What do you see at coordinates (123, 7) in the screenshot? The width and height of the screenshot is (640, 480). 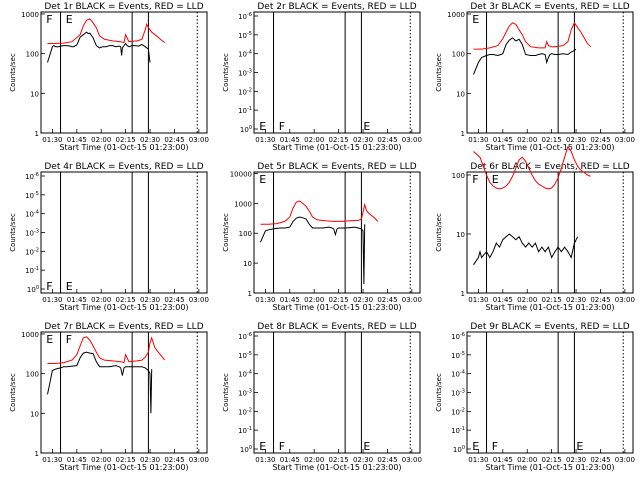 I see `plot-title: Det 1r BLACK = Events, RED = LLD` at bounding box center [123, 7].